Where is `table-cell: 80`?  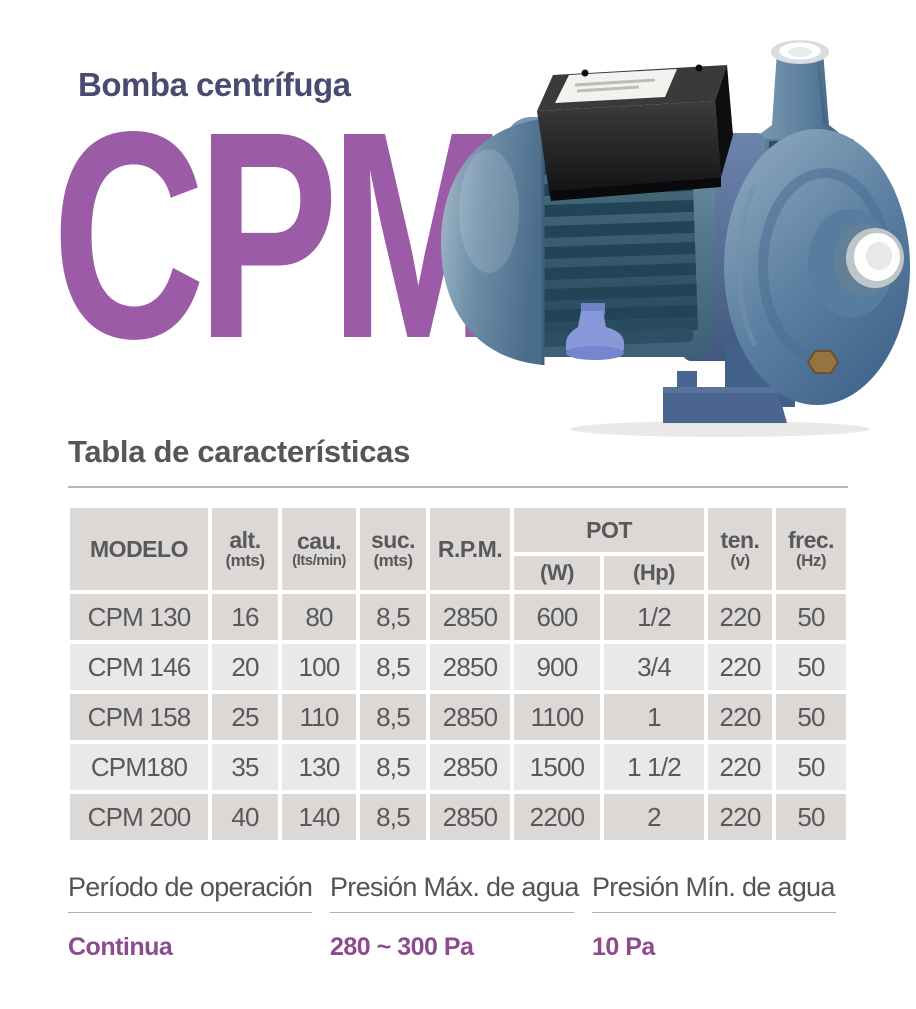
table-cell: 80 is located at coordinates (319, 617).